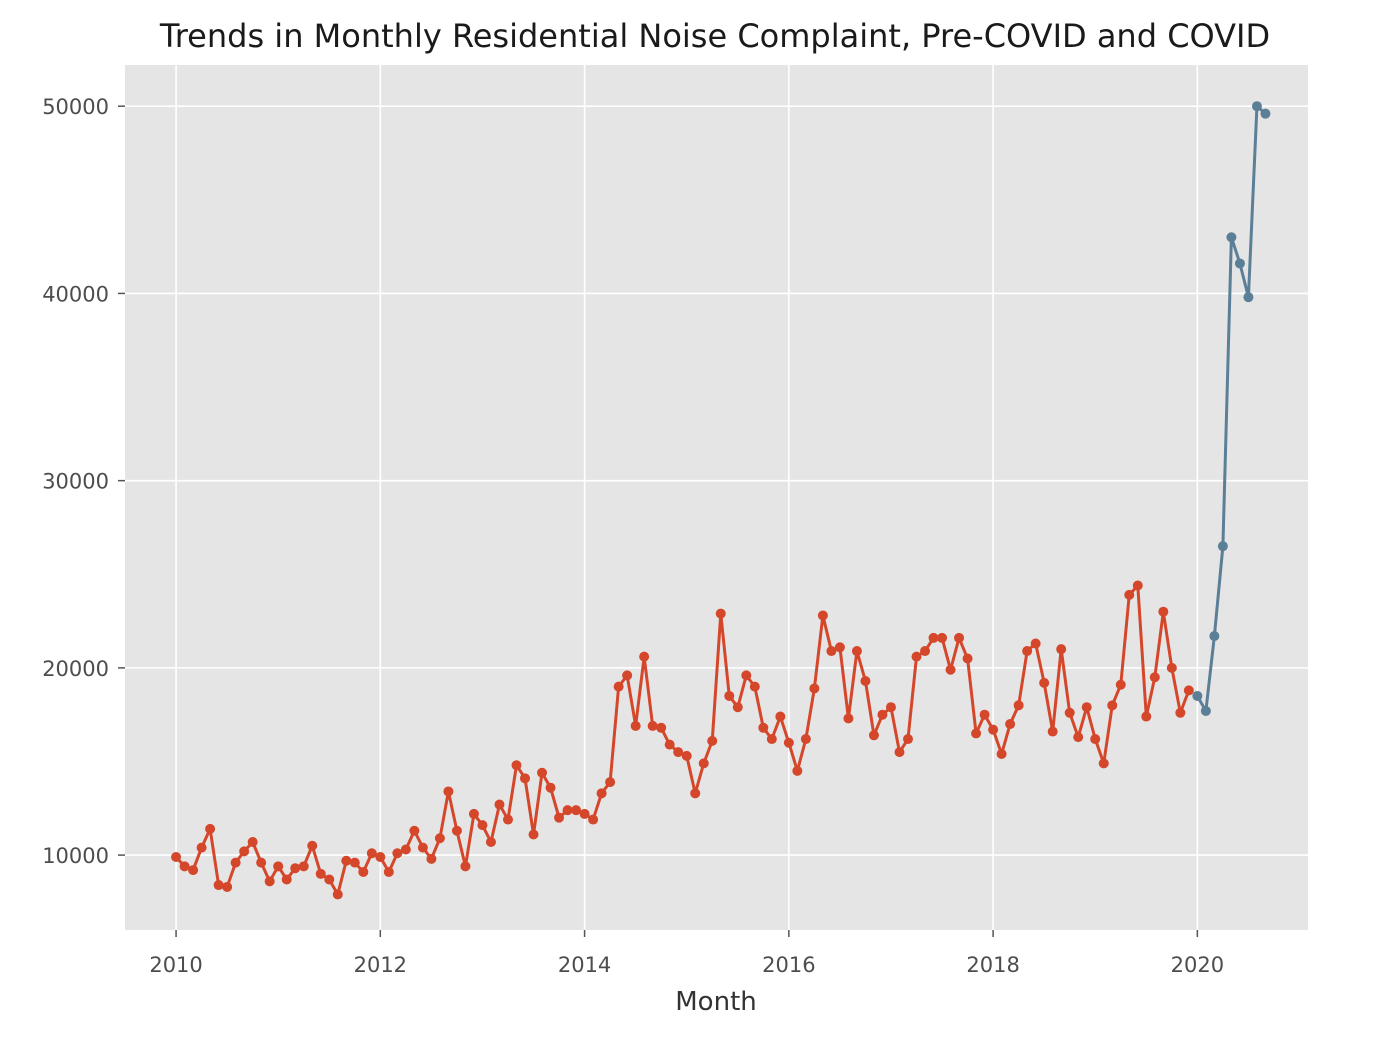 This screenshot has width=1400, height=1037. I want to click on y-tick-label: 30000, so click(75, 482).